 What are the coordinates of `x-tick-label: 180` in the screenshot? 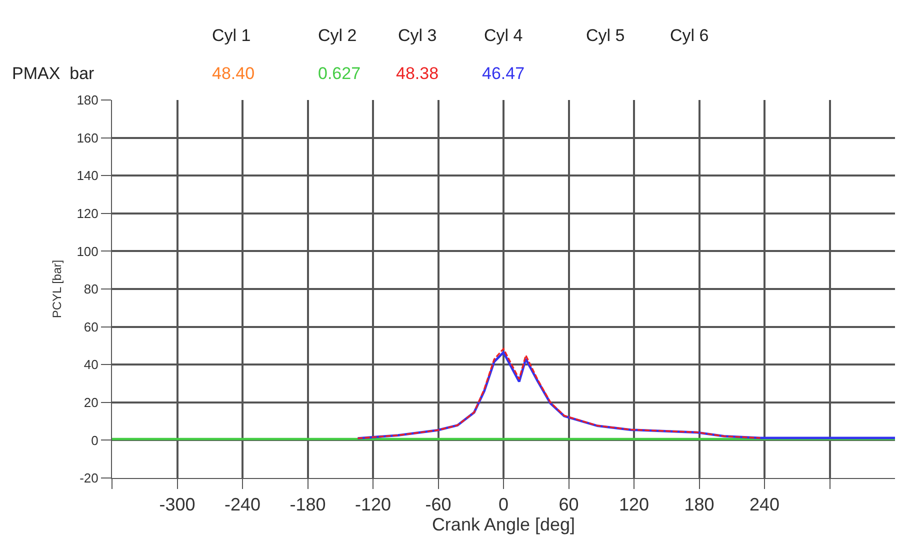 It's located at (699, 504).